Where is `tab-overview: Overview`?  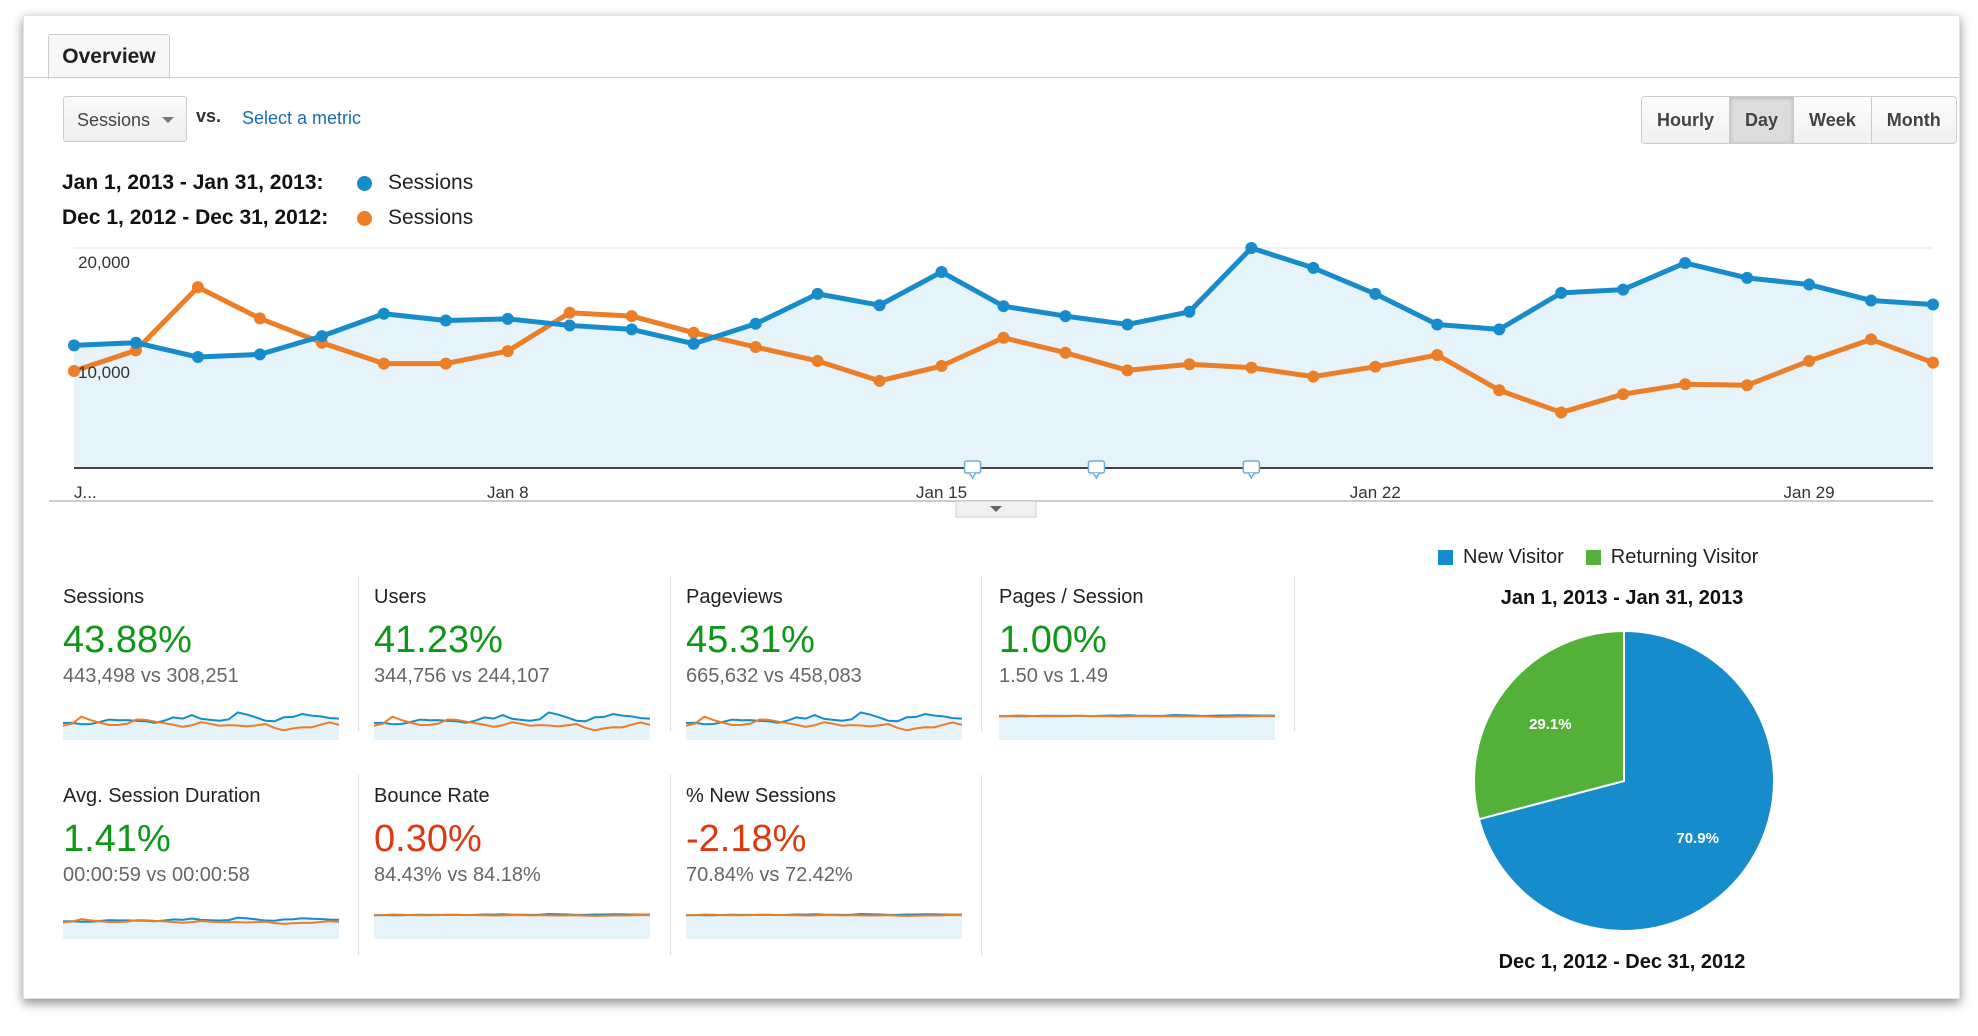 tab-overview: Overview is located at coordinates (109, 56).